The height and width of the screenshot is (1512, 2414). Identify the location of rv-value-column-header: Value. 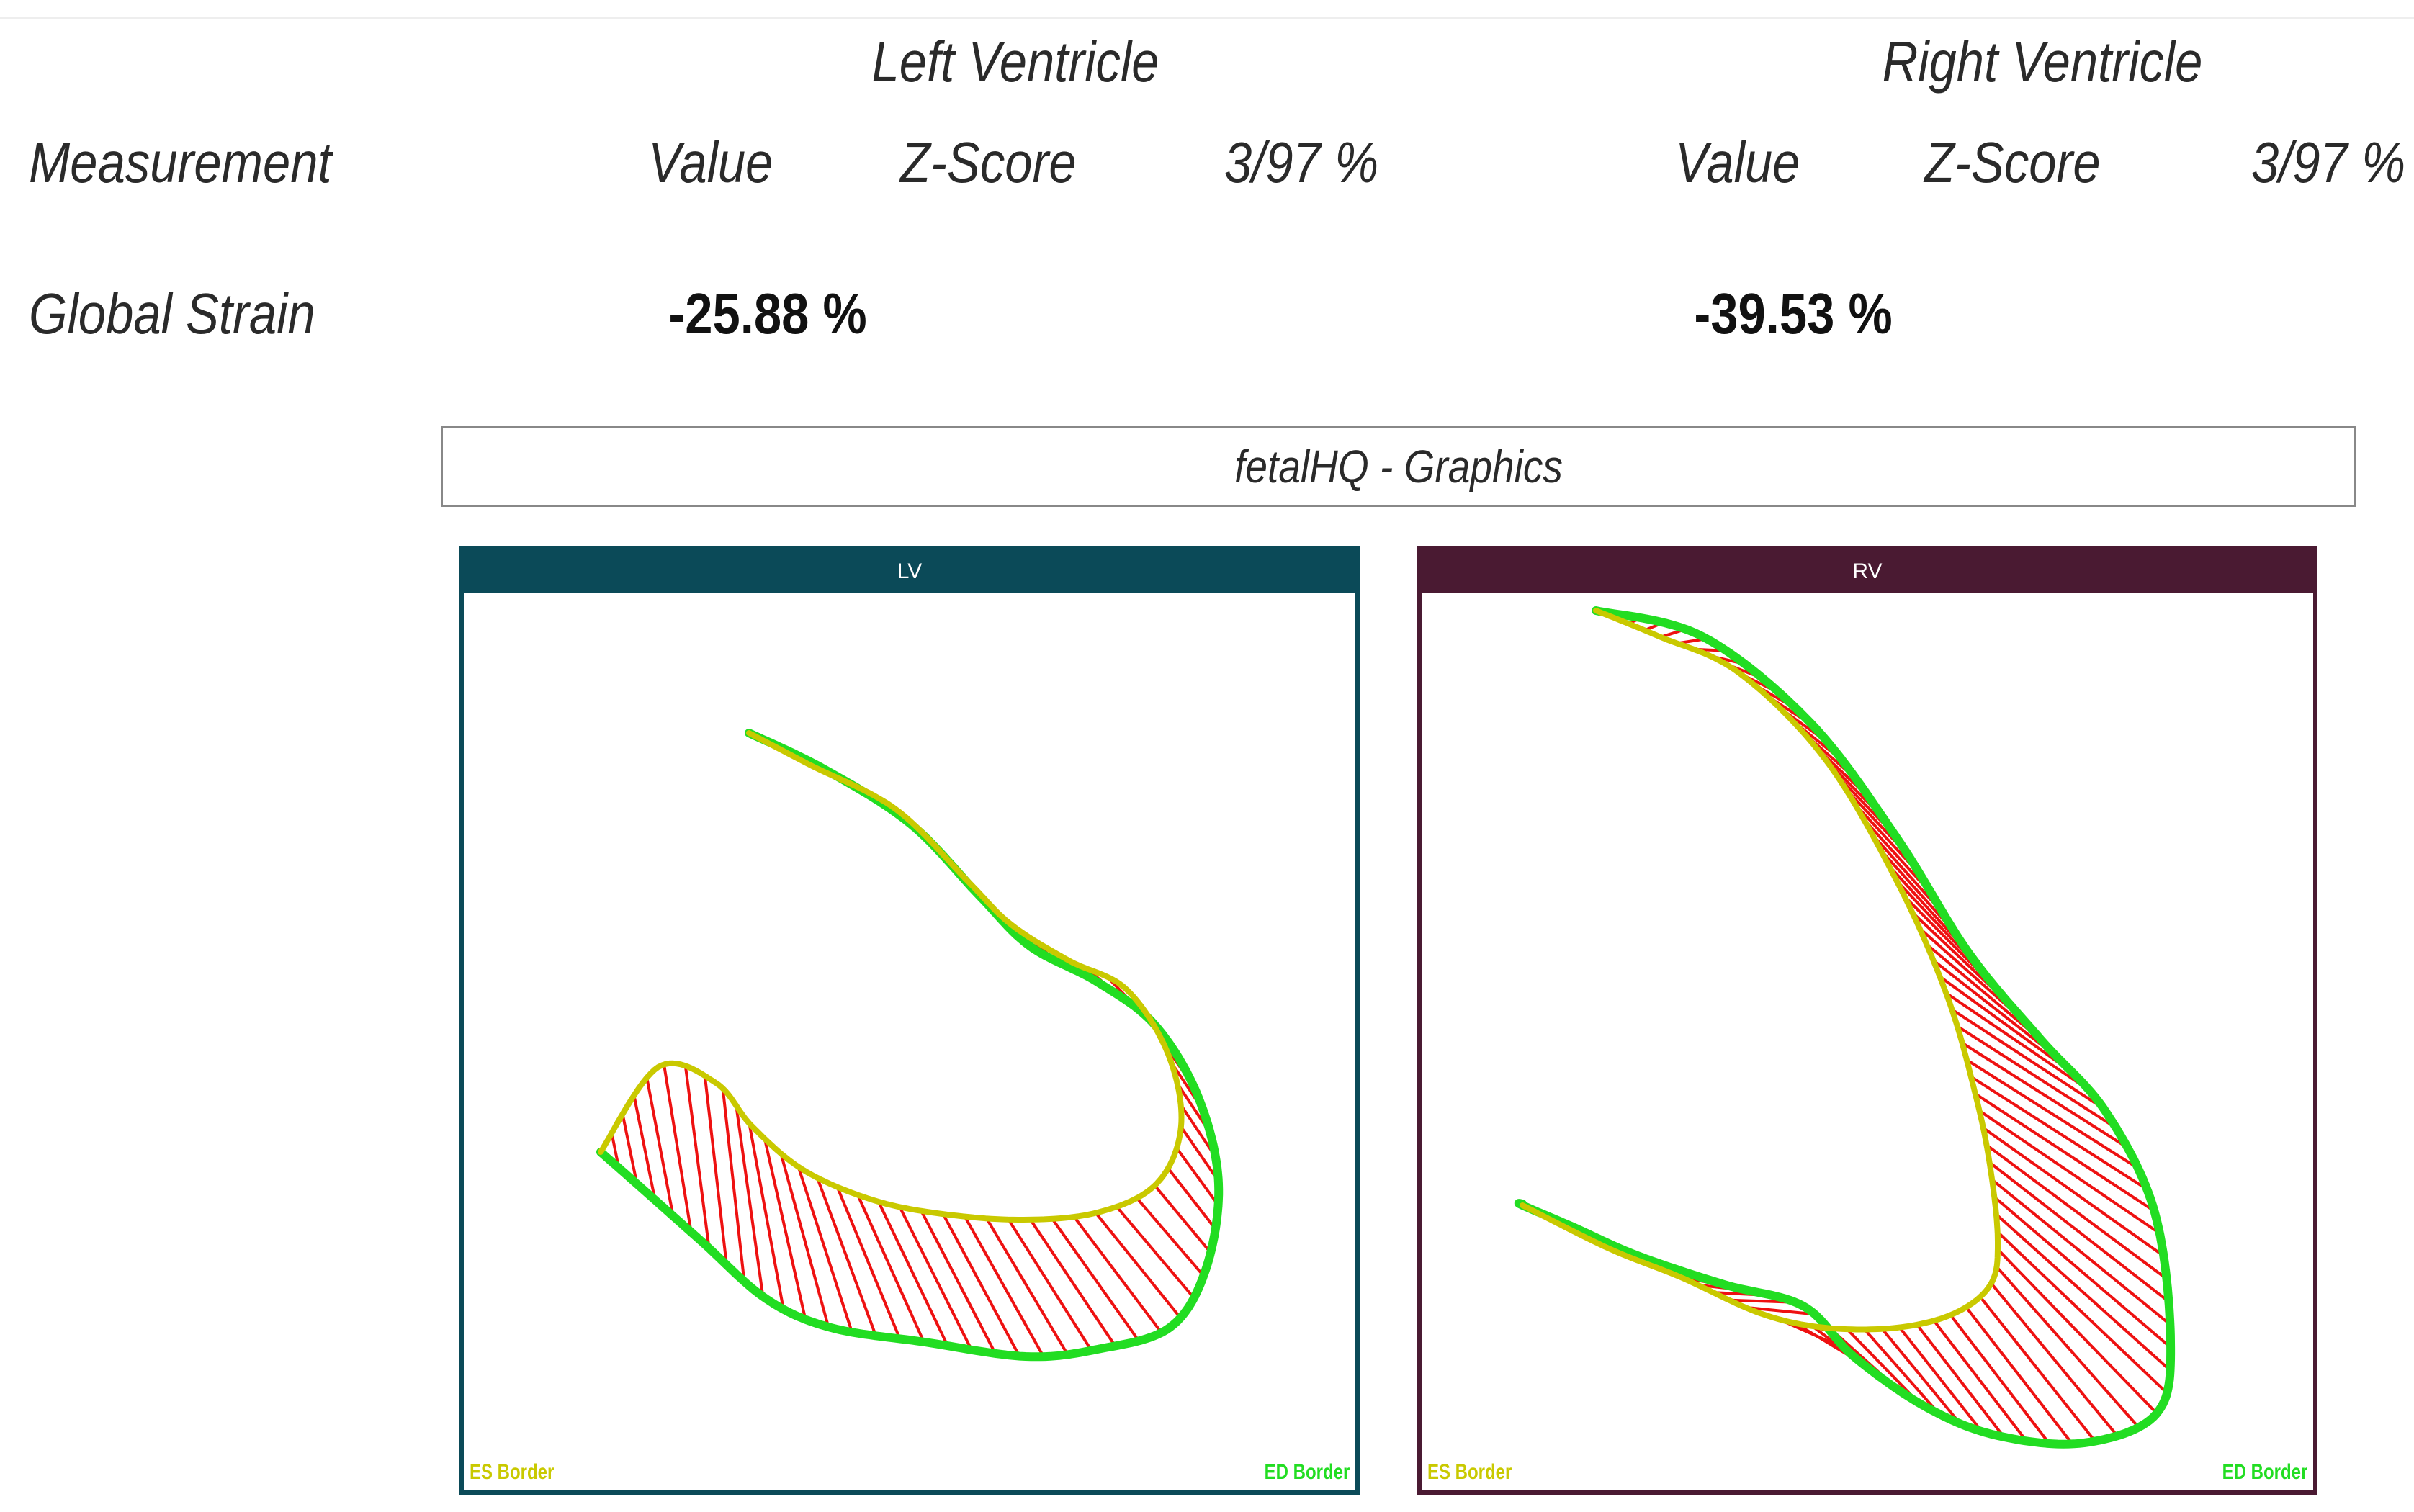
(1737, 162).